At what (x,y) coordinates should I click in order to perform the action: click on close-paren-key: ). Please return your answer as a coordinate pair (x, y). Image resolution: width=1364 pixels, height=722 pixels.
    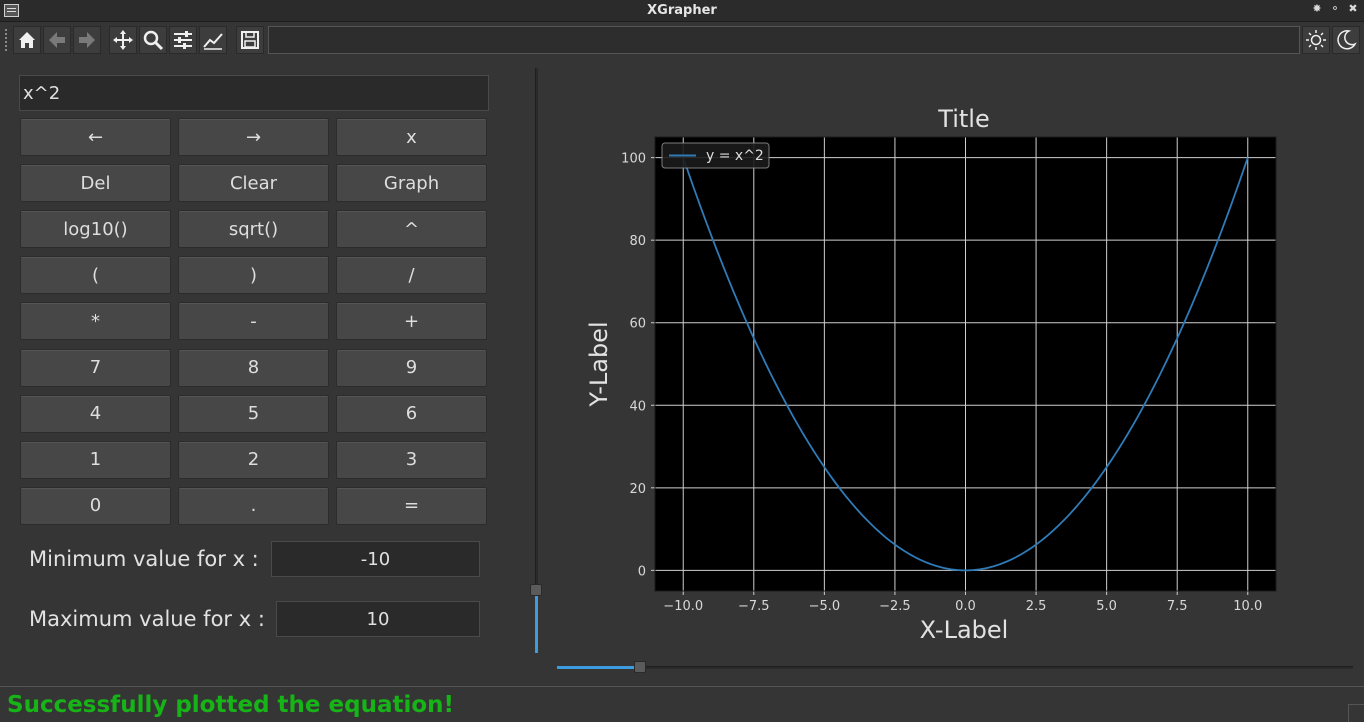
    Looking at the image, I should click on (253, 275).